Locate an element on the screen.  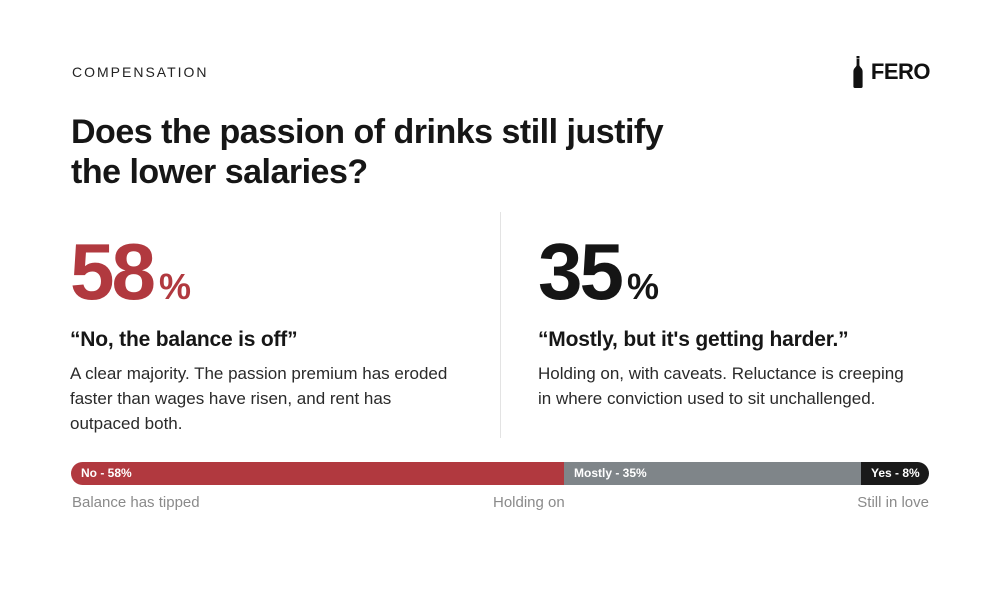
scale-label-left: Balance has tipped is located at coordinates (136, 502).